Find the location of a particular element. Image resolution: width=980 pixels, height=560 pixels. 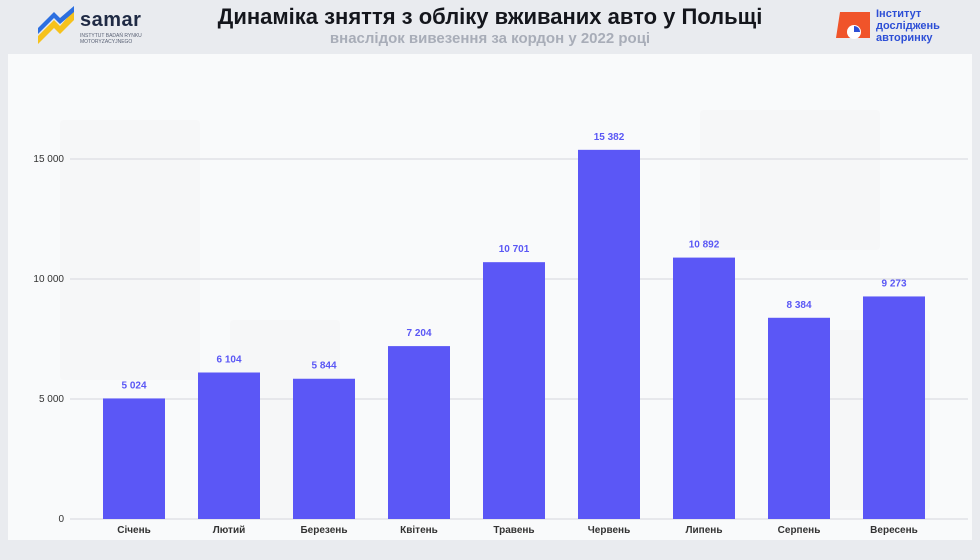

y-tick-label: 5 000 is located at coordinates (51, 399).